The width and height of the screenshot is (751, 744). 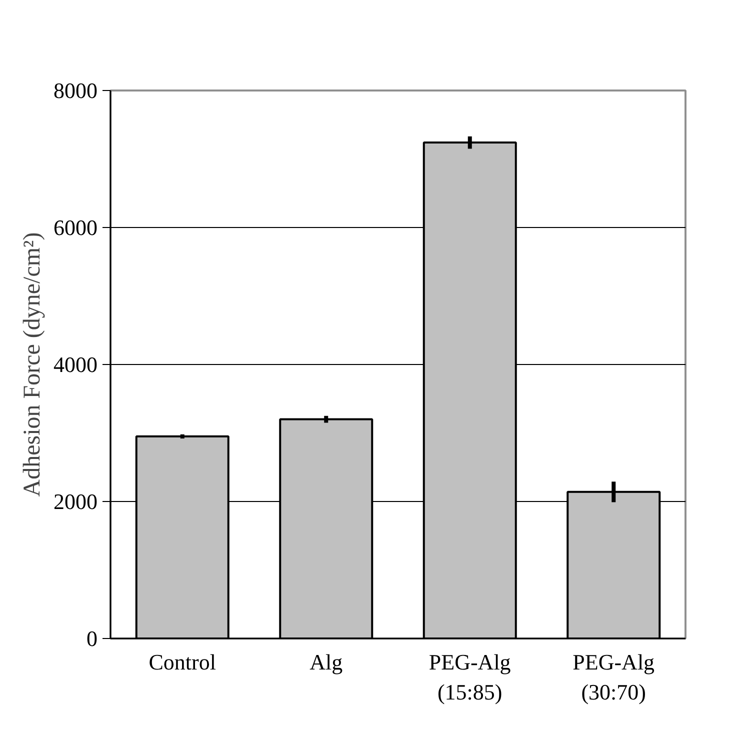 I want to click on y-tick-label: 4000, so click(x=76, y=364).